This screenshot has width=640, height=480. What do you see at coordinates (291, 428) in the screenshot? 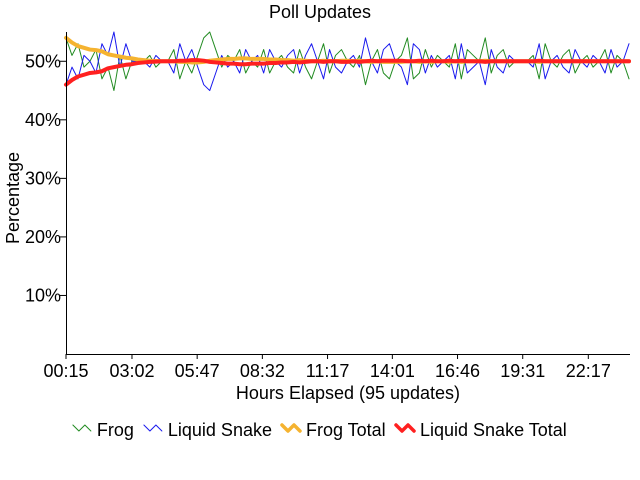
I see `legend-swatch-frog-total` at bounding box center [291, 428].